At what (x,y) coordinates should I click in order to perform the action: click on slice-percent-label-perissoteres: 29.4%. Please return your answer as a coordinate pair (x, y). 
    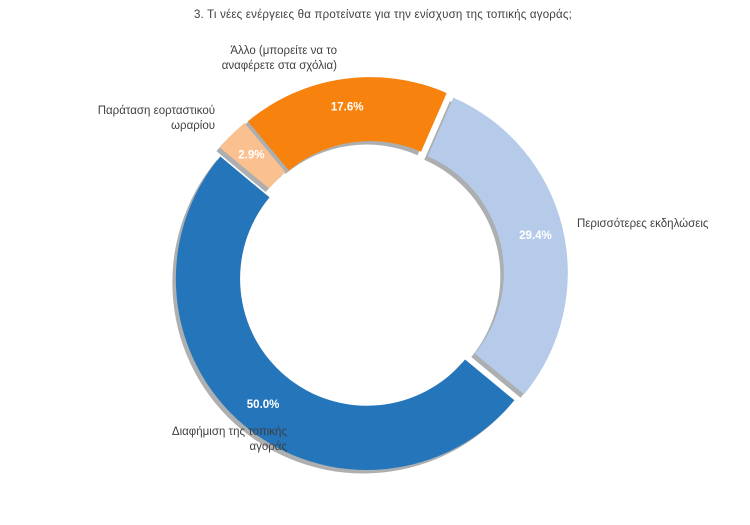
    Looking at the image, I should click on (535, 236).